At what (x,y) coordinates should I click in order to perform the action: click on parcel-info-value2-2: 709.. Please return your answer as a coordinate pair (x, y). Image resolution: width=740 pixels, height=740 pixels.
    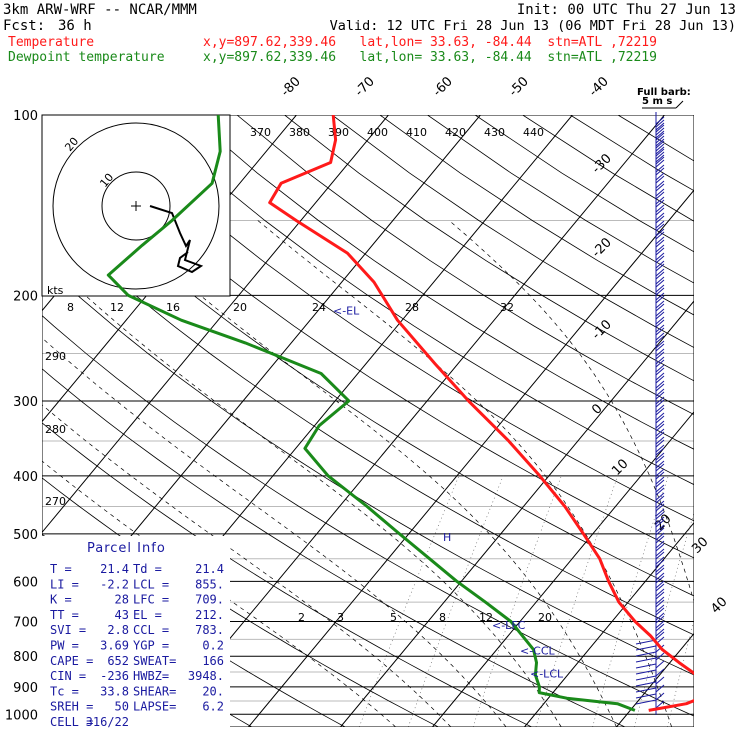
    Looking at the image, I should click on (209, 600).